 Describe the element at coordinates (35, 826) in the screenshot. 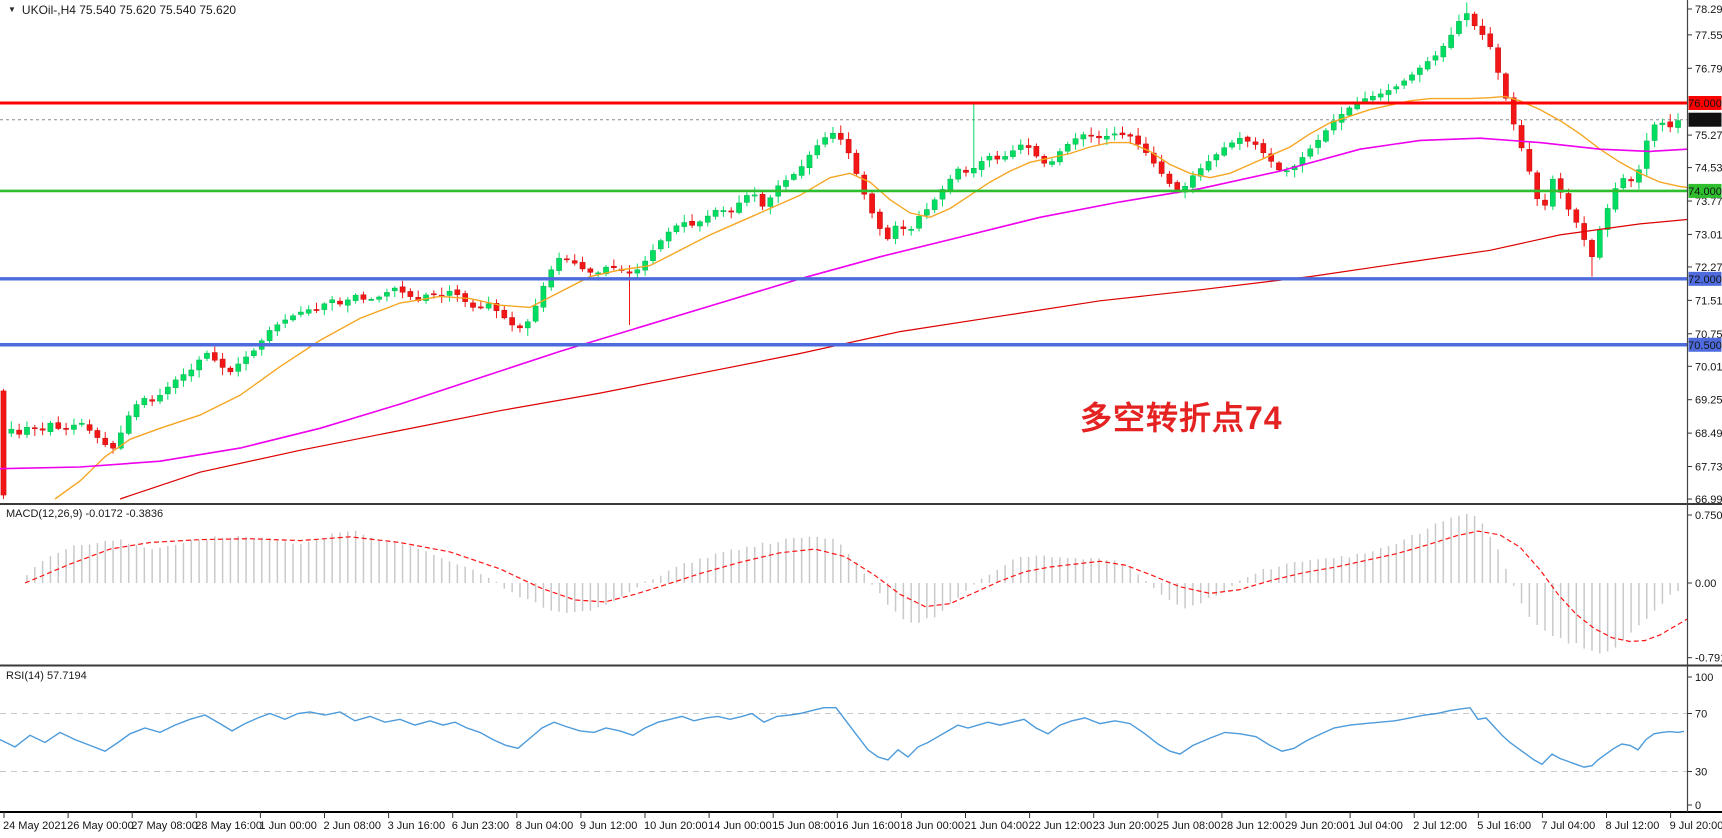

I see `time-axis-label: 24 May 2021` at that location.